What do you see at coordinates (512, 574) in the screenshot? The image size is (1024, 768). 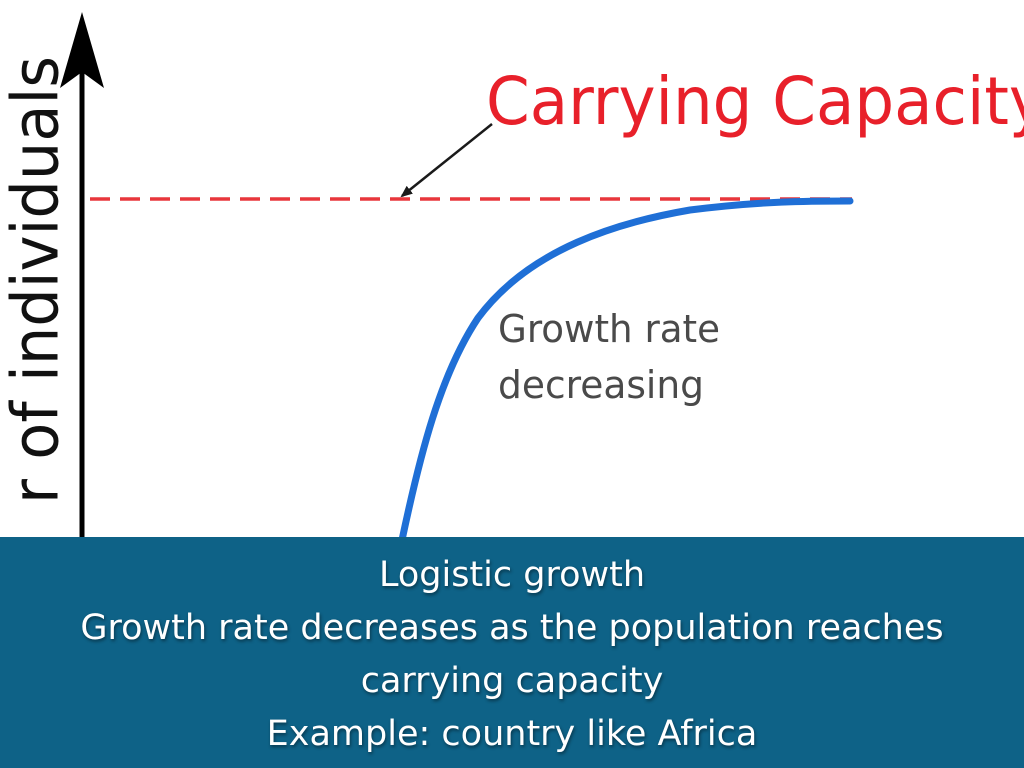 I see `caption-title: Logistic growth` at bounding box center [512, 574].